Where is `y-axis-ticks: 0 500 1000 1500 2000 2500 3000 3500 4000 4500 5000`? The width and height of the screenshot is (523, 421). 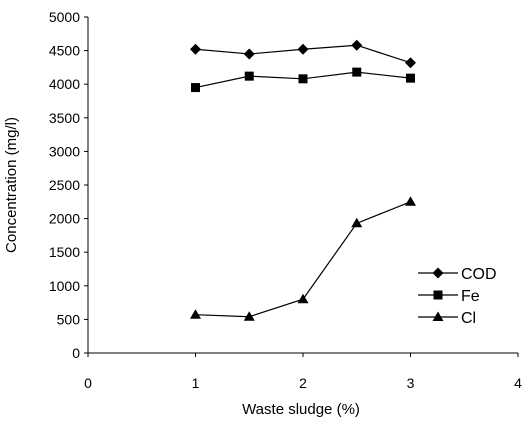
y-axis-ticks: 0 500 1000 1500 2000 2500 3000 3500 4000 4500 5000 is located at coordinates (68, 185).